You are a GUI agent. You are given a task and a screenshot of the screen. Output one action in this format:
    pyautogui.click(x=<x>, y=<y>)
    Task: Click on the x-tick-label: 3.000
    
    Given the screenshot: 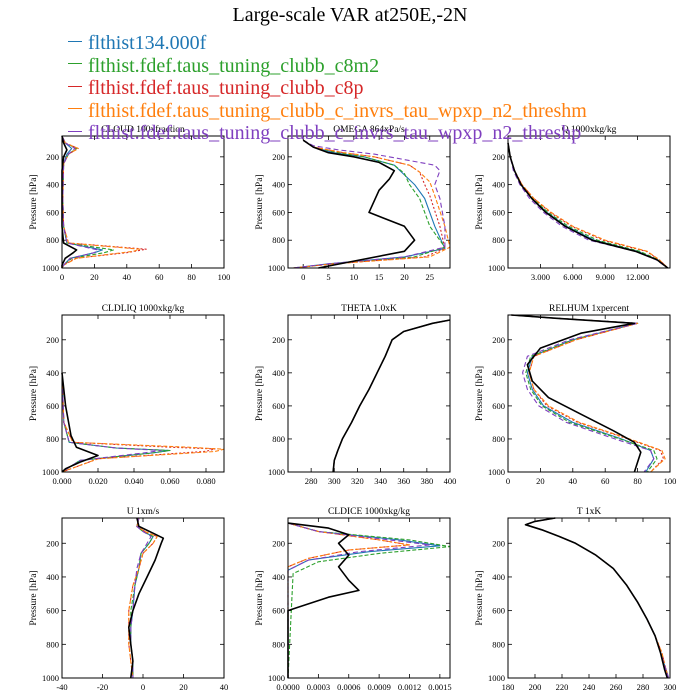 What is the action you would take?
    pyautogui.click(x=540, y=277)
    